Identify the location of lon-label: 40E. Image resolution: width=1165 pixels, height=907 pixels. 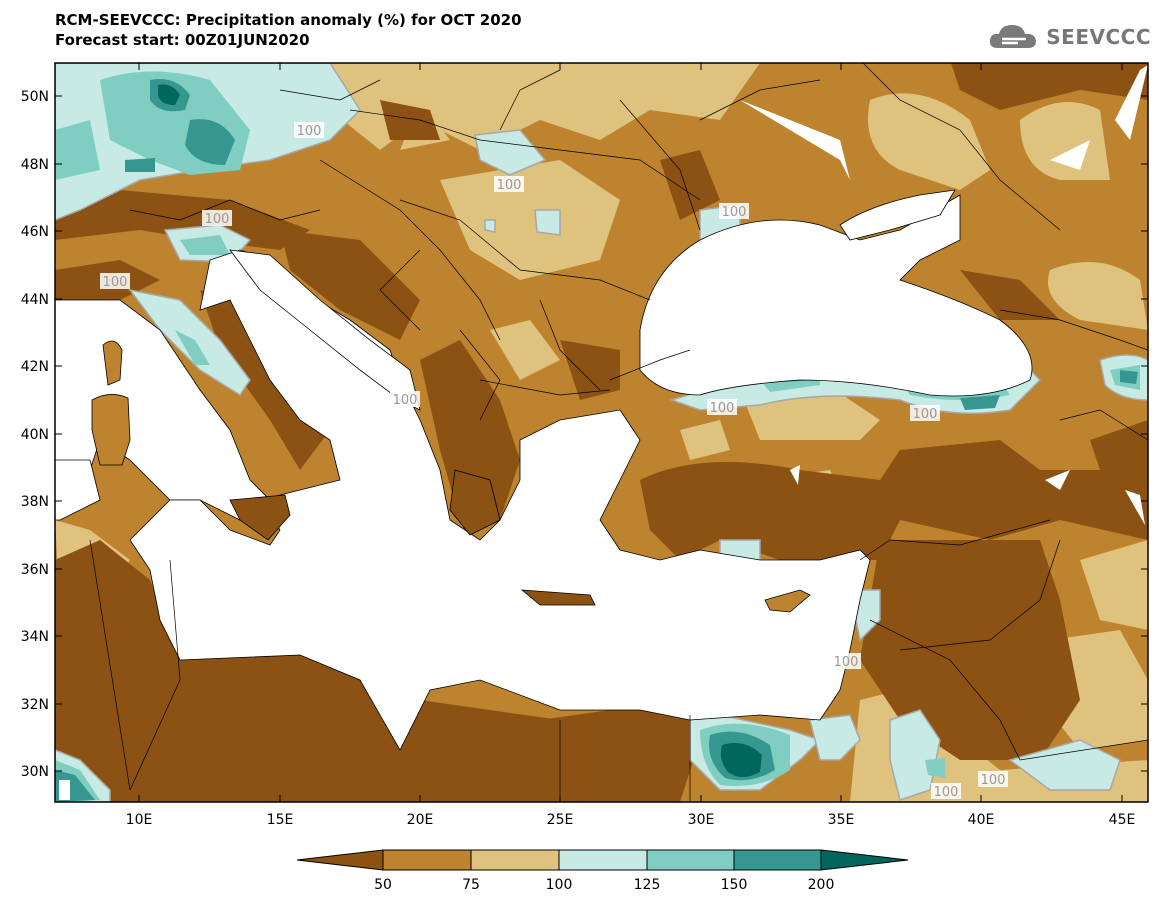
(981, 820).